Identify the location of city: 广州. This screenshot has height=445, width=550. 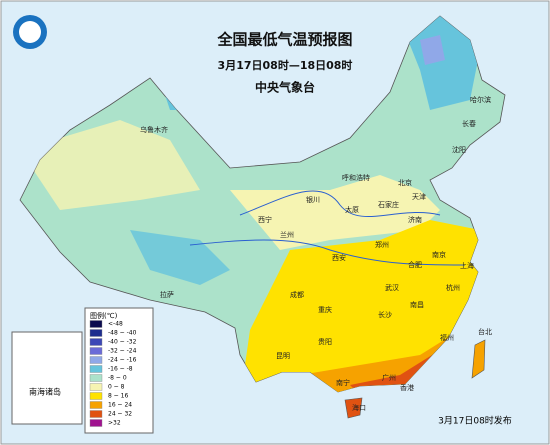
(389, 377).